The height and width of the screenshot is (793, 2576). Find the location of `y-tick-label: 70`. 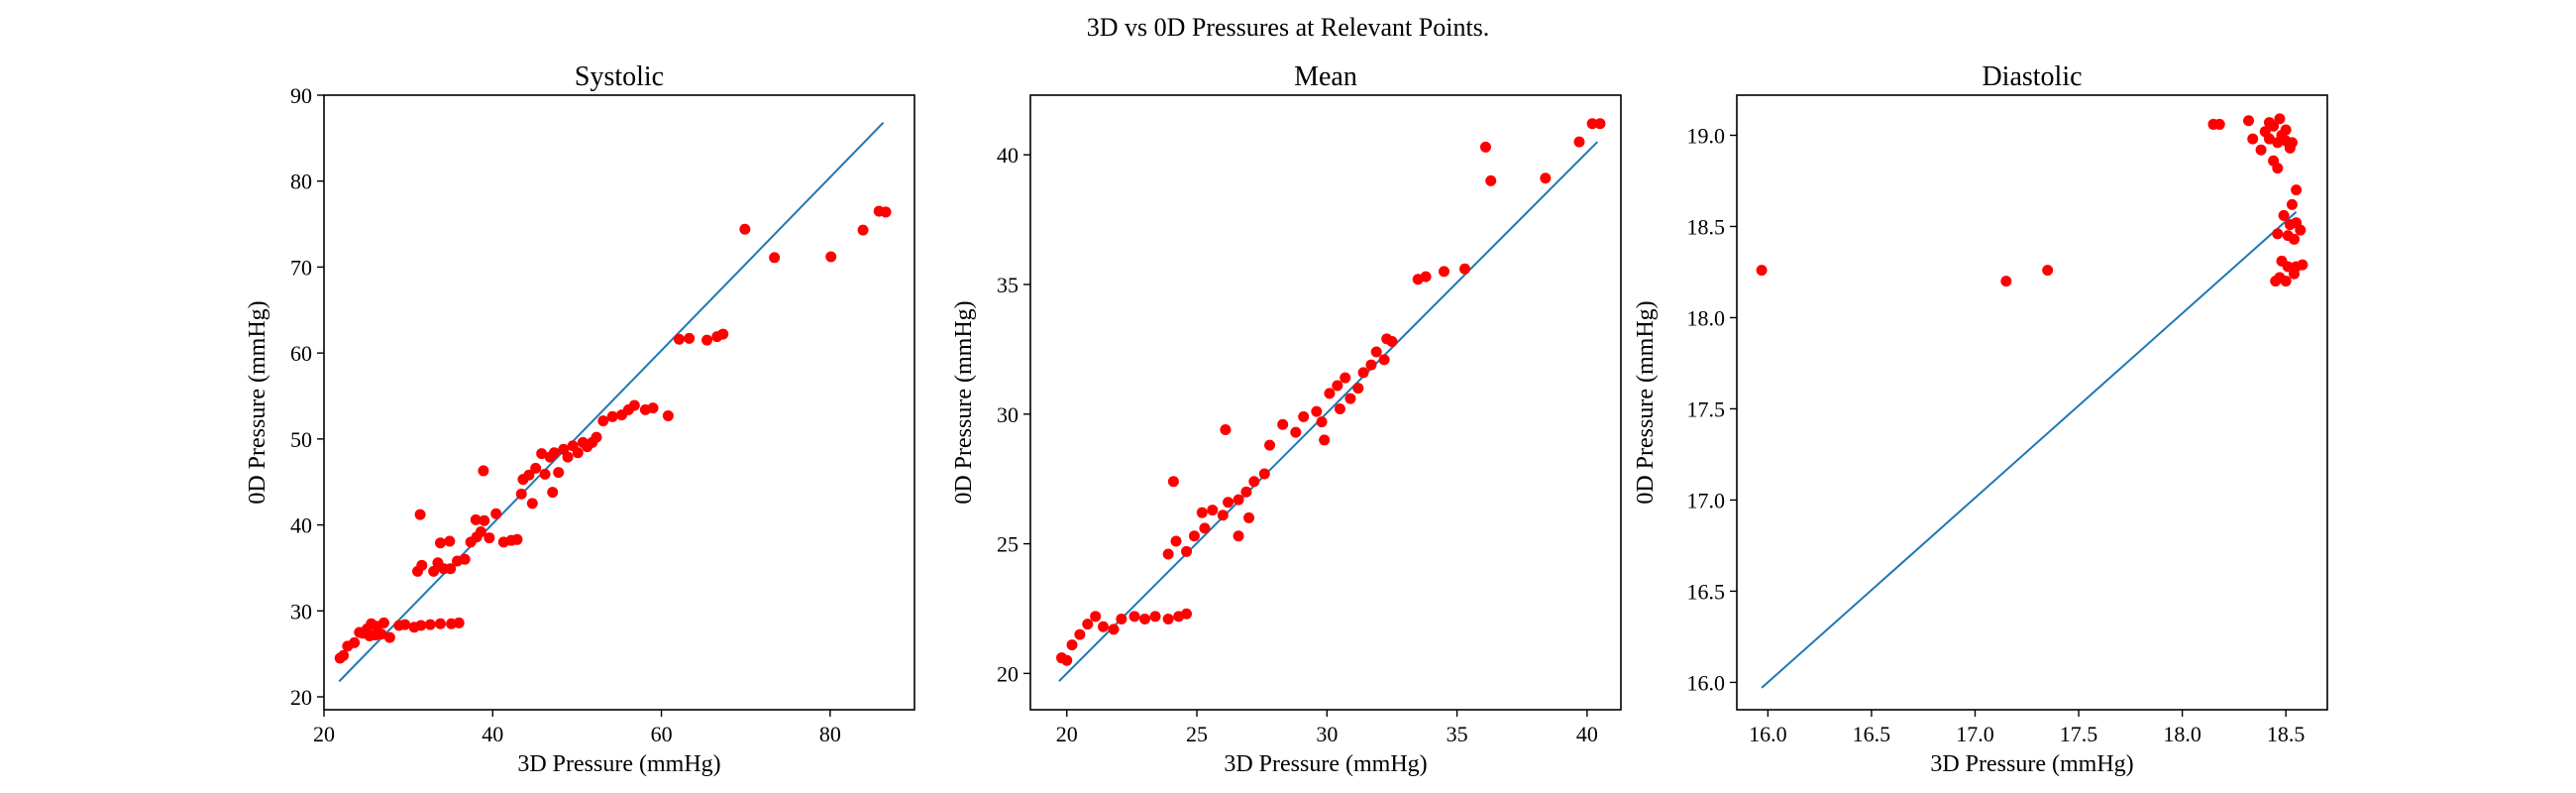

y-tick-label: 70 is located at coordinates (301, 267).